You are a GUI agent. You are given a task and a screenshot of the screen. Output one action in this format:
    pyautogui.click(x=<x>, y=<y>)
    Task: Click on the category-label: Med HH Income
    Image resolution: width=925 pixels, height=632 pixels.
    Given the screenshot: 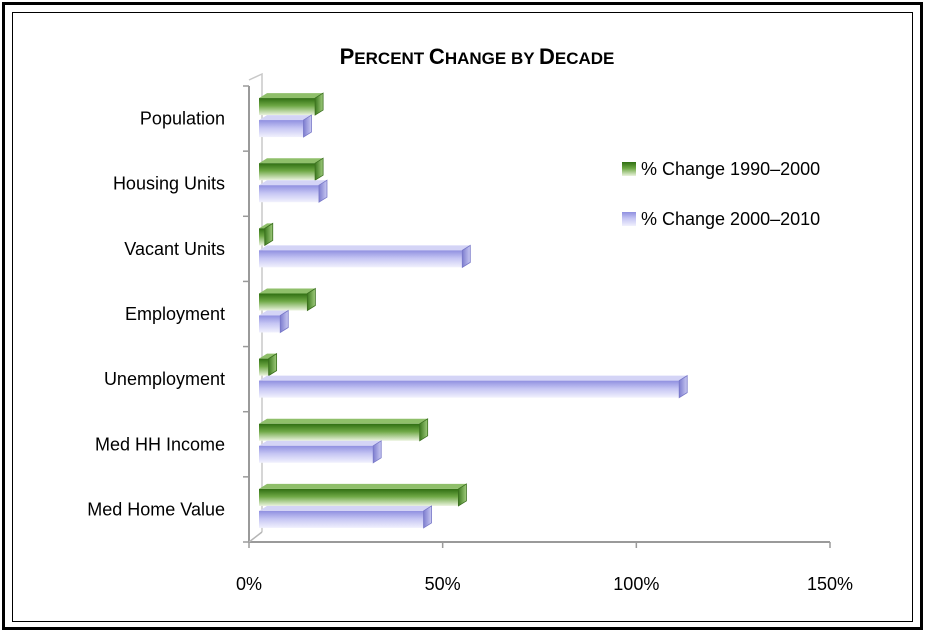 What is the action you would take?
    pyautogui.click(x=160, y=444)
    